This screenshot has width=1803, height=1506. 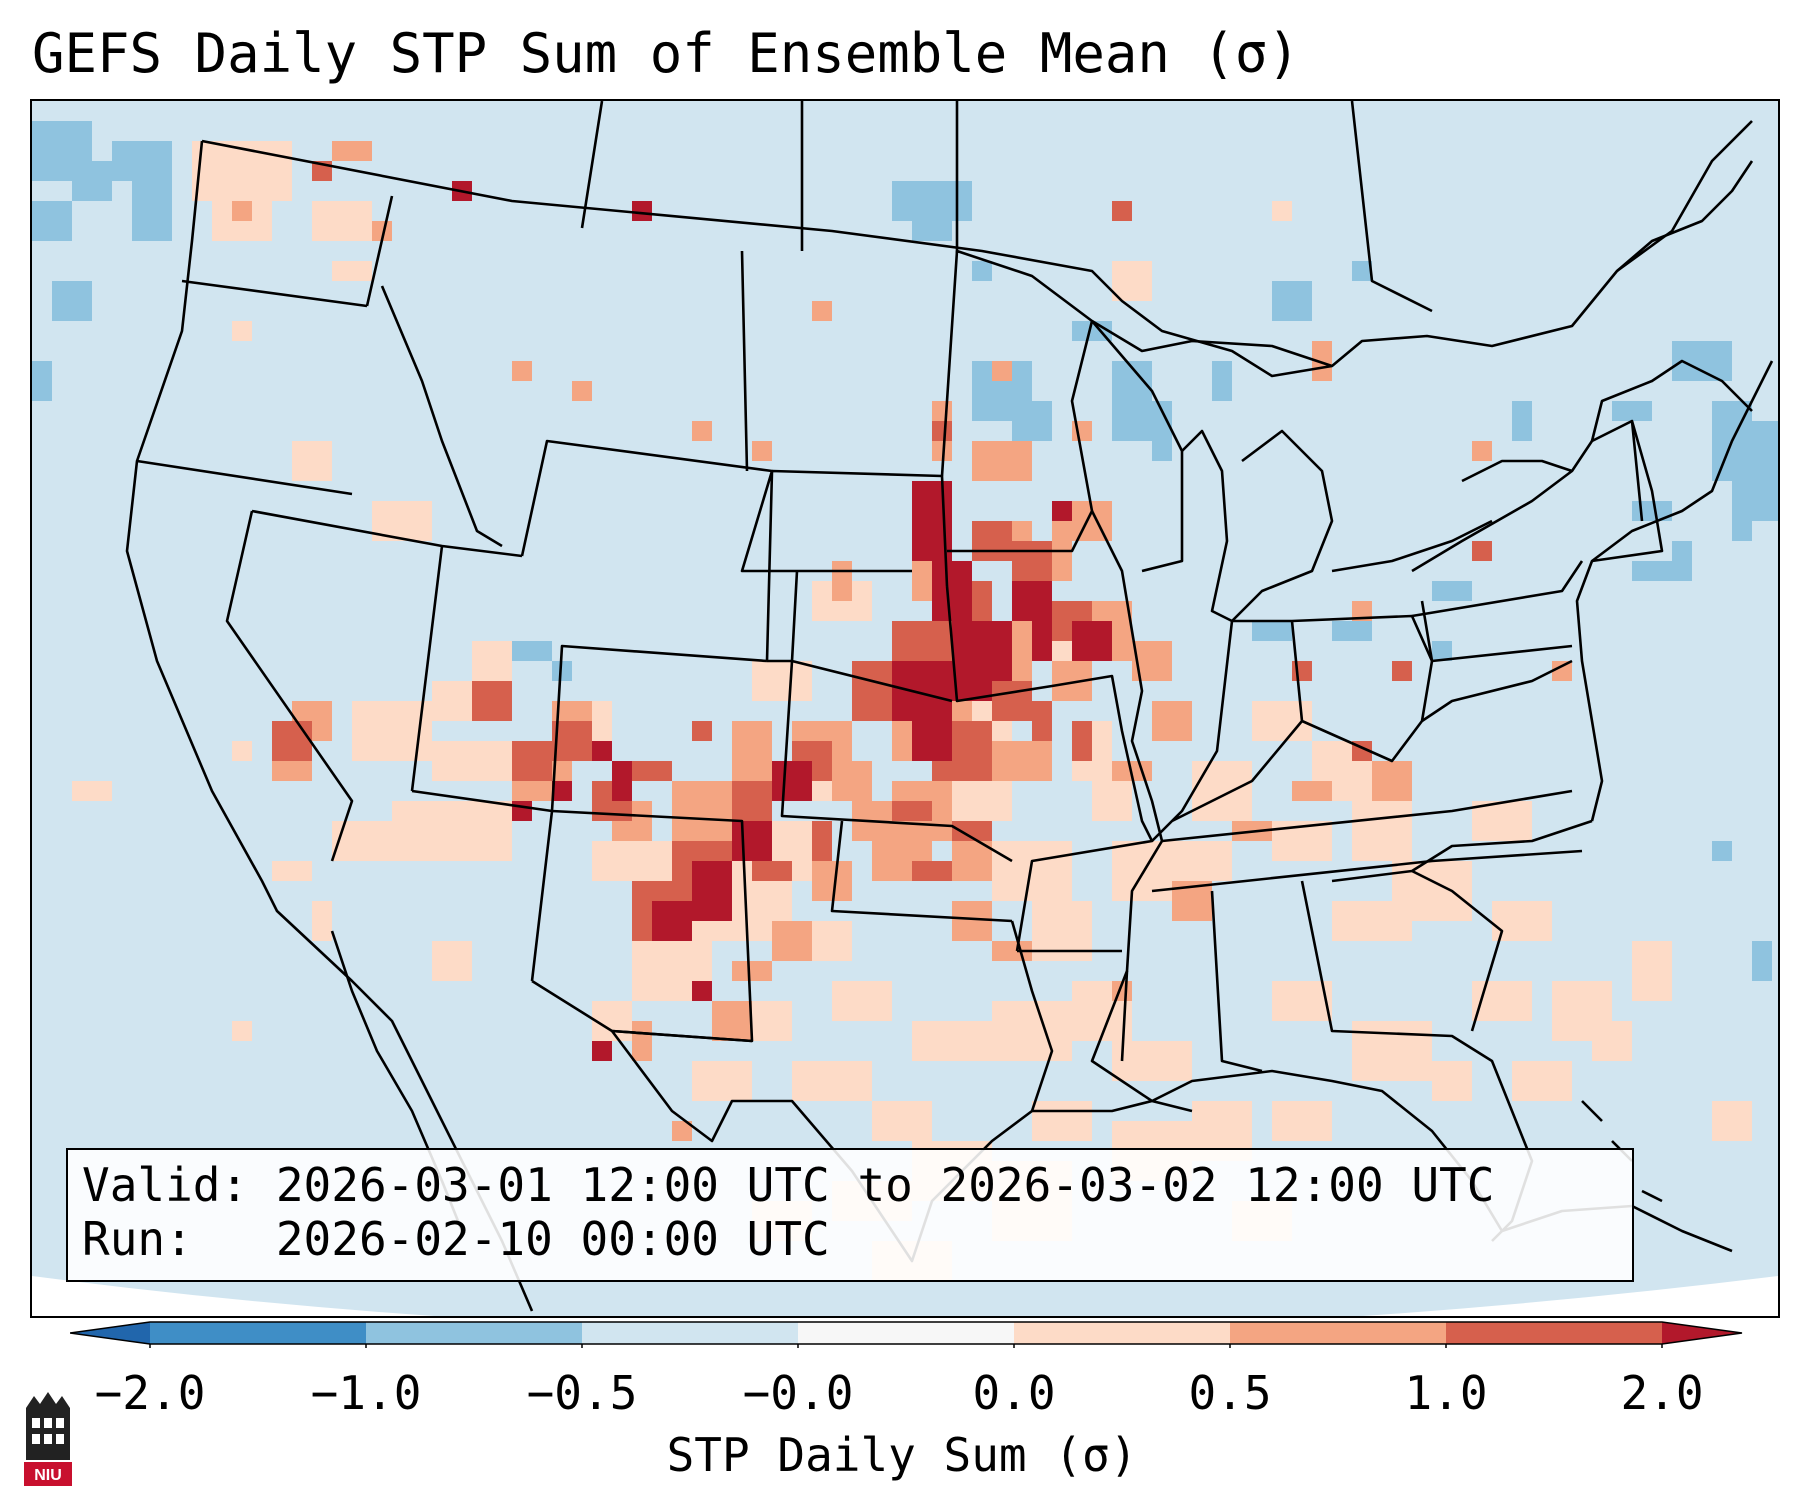 I want to click on colorbar-tick-label: 0.5, so click(x=1230, y=1393).